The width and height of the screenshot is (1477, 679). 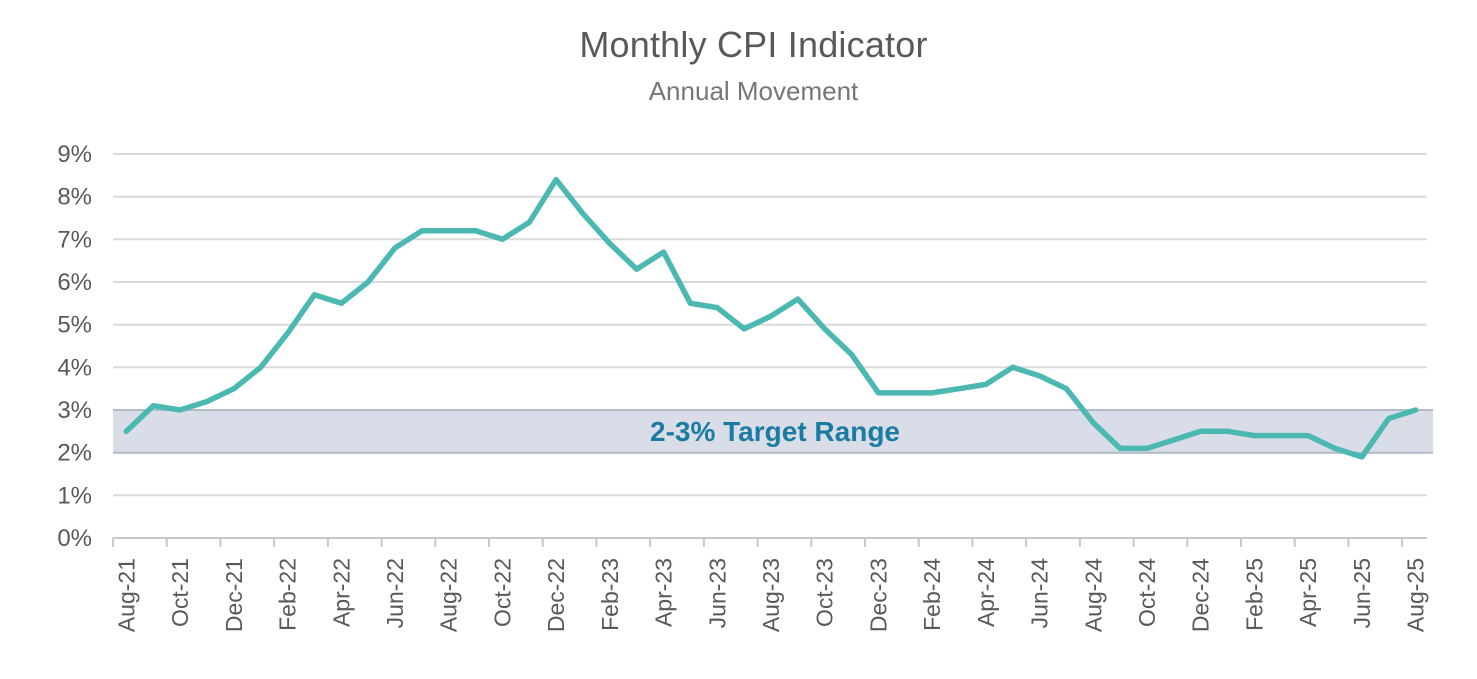 I want to click on y-tick-label: 6%, so click(x=74, y=282).